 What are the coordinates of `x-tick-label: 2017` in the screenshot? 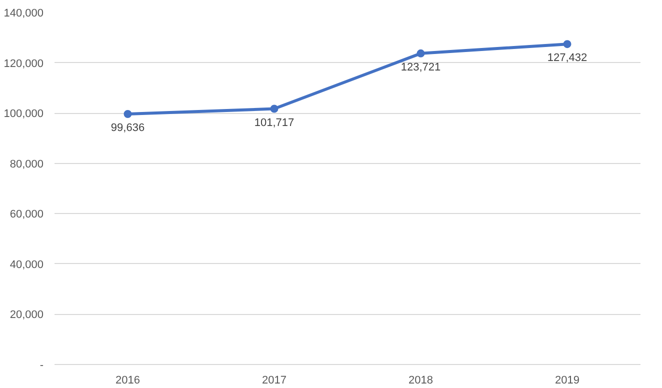 It's located at (274, 380).